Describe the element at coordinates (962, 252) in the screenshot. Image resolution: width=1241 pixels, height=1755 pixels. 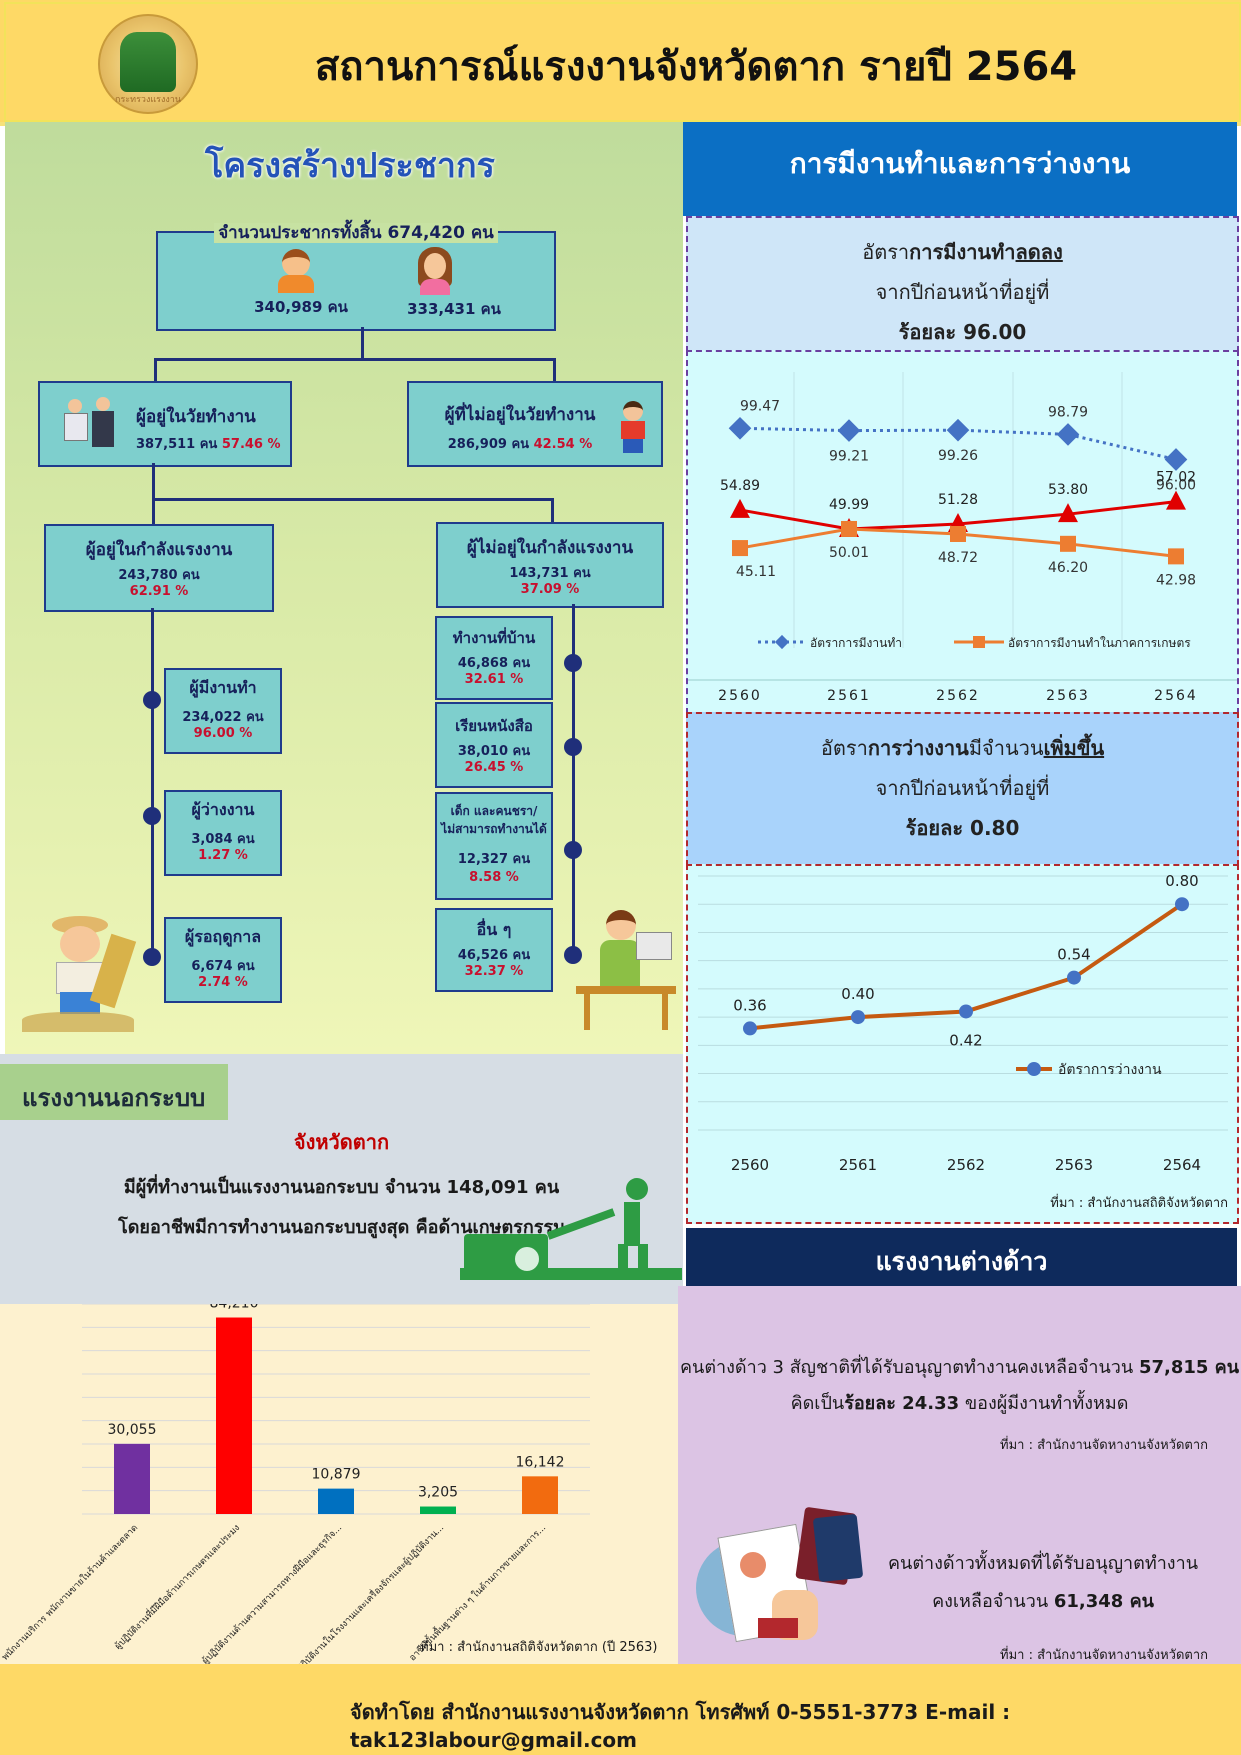
I see `emp-rate-bold: การมีงานทำ` at that location.